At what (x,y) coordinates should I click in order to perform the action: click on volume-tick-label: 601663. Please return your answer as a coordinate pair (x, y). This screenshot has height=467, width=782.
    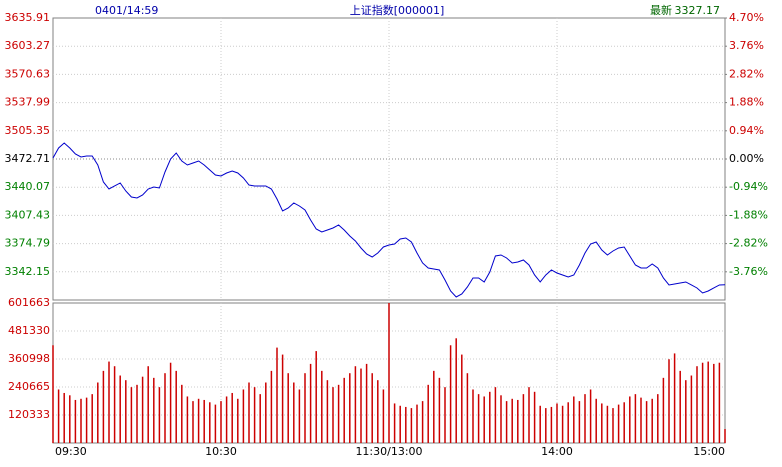
    Looking at the image, I should click on (29, 302).